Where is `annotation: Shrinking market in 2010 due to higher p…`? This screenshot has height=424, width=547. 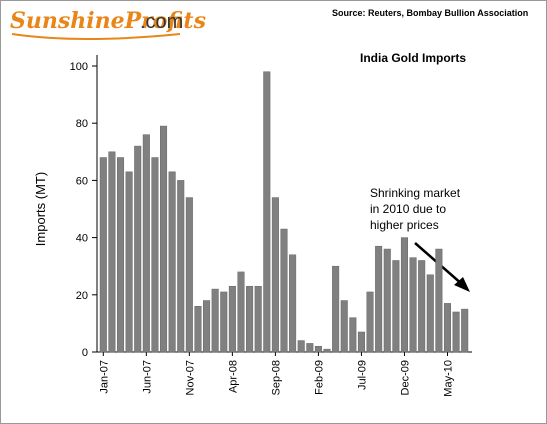
annotation: Shrinking market in 2010 due to higher p… is located at coordinates (415, 209).